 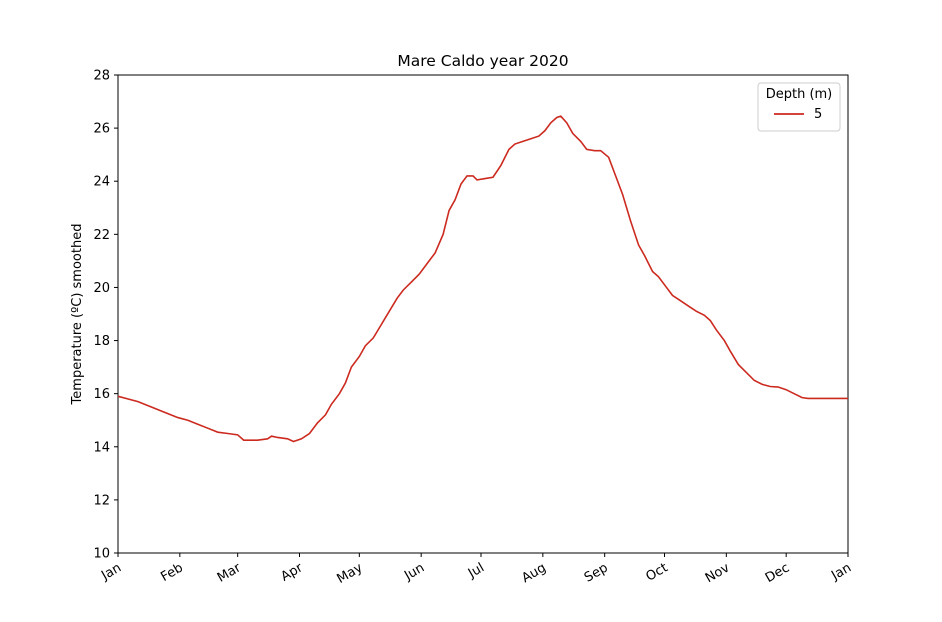 What do you see at coordinates (596, 572) in the screenshot?
I see `x-tick-label: Sep` at bounding box center [596, 572].